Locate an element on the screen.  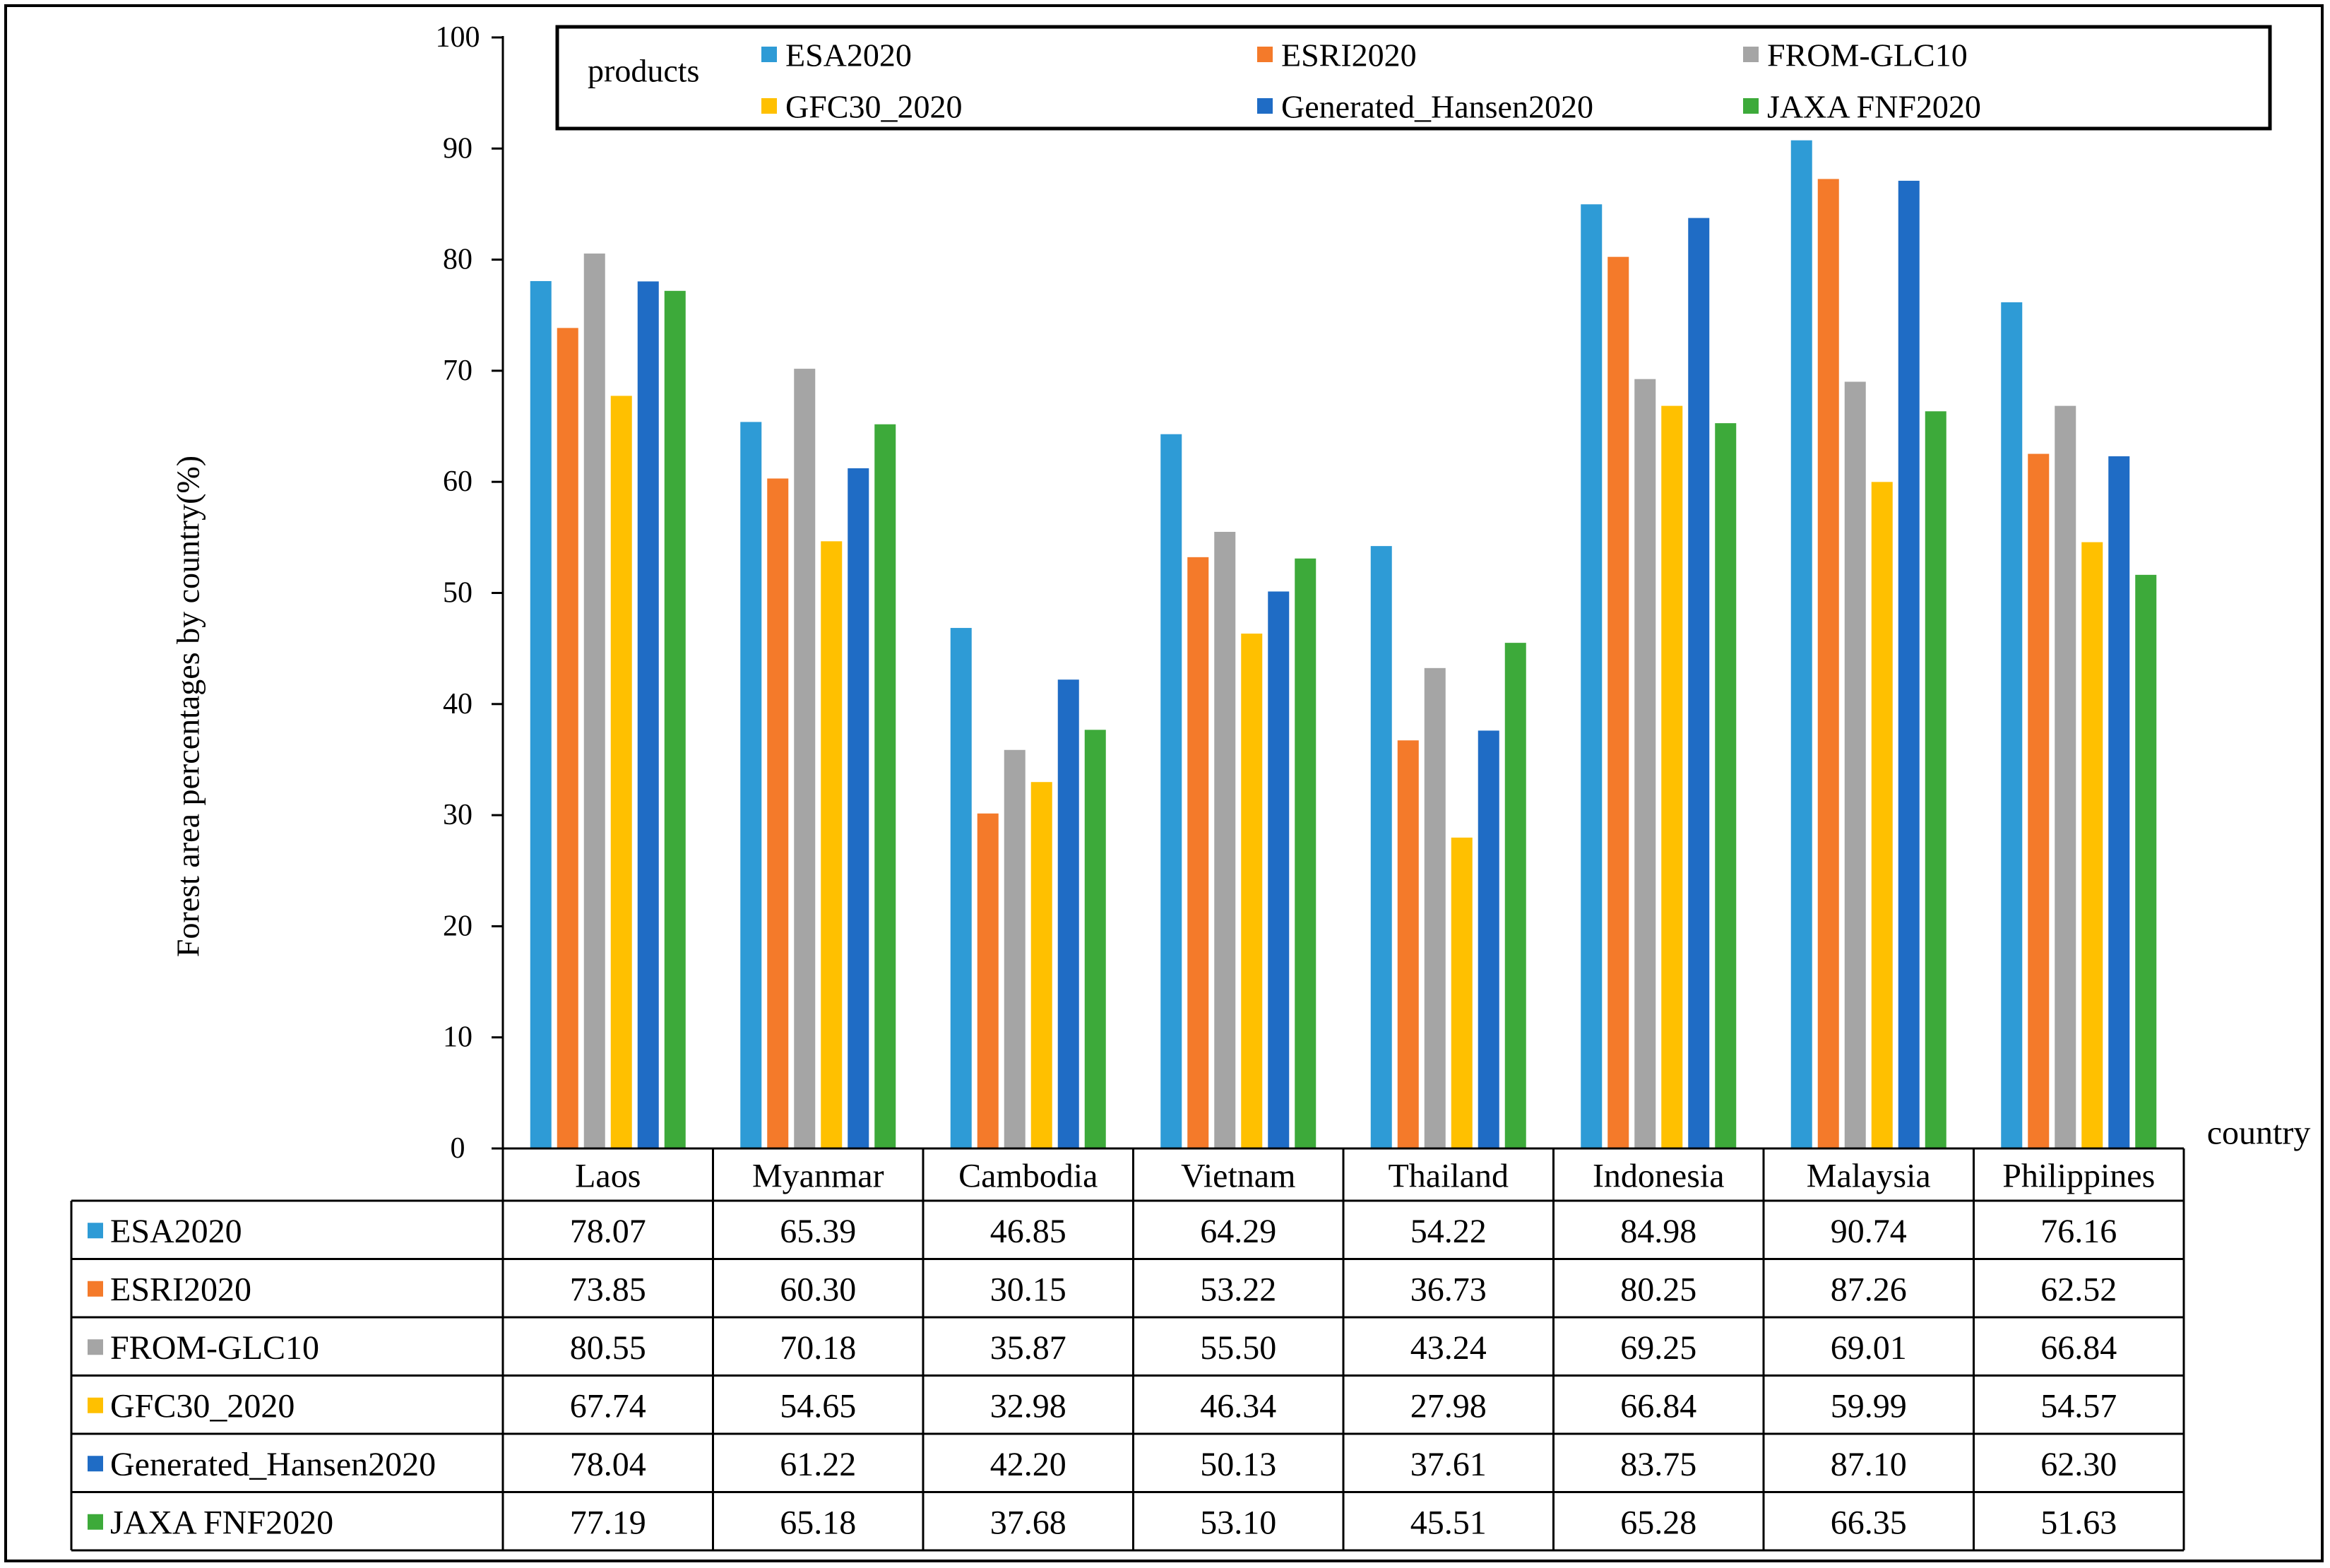
table-cell: 27.98 is located at coordinates (1448, 1406).